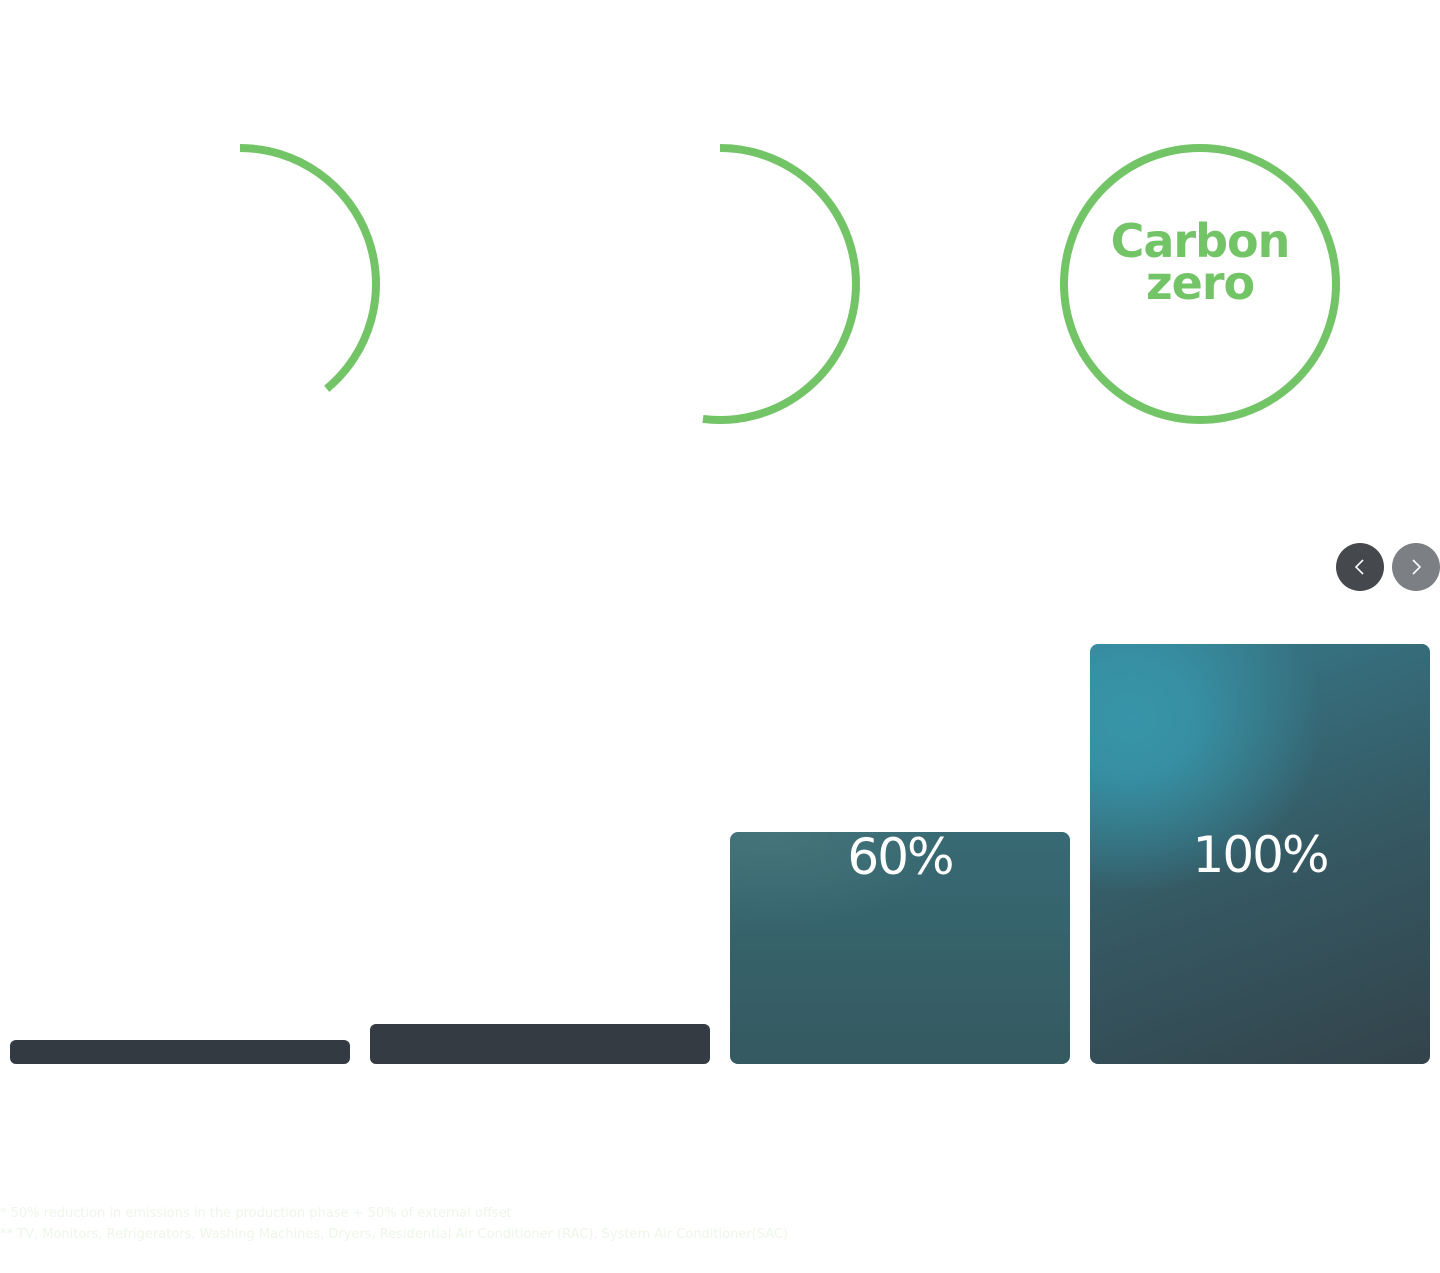 This screenshot has height=1273, width=1440. I want to click on progress-ring-3-circle, so click(1200, 284).